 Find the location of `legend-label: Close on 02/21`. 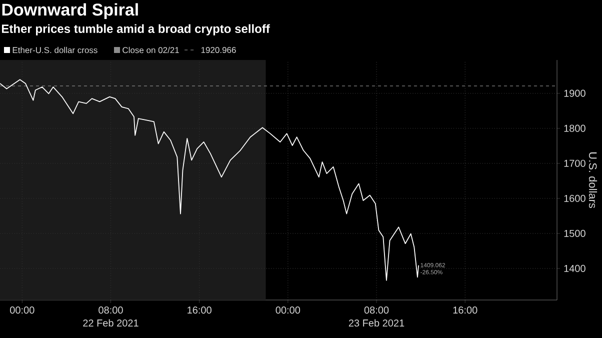

legend-label: Close on 02/21 is located at coordinates (150, 50).